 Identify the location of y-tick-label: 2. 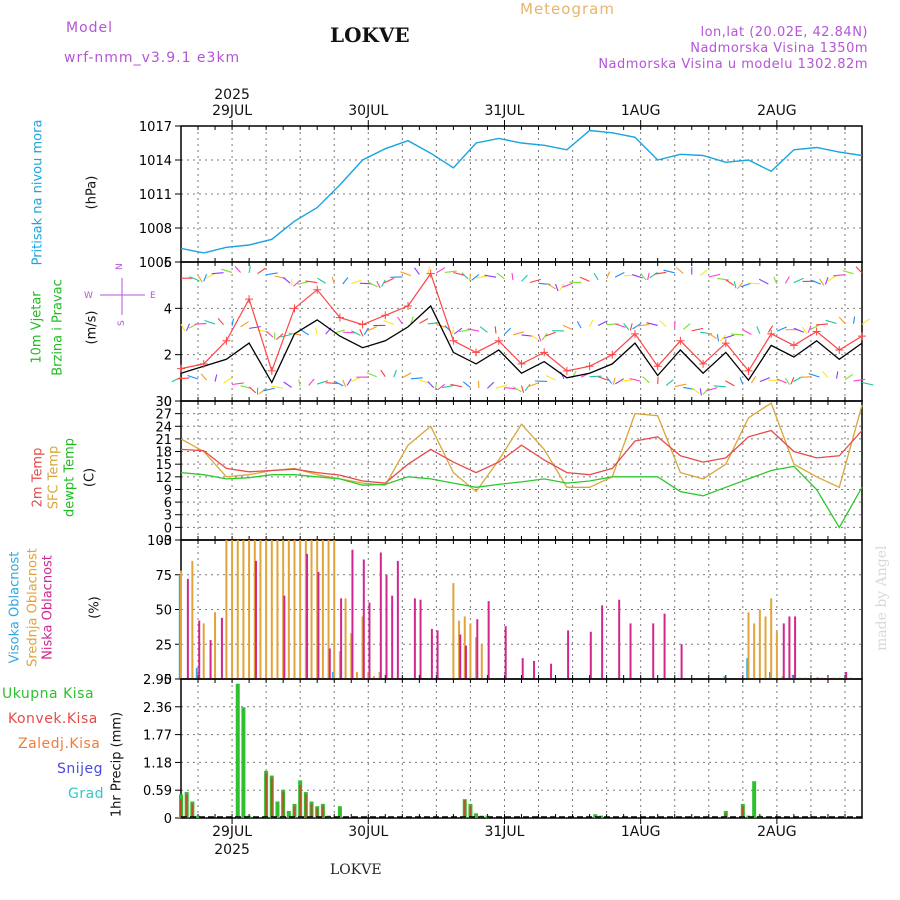
(168, 356).